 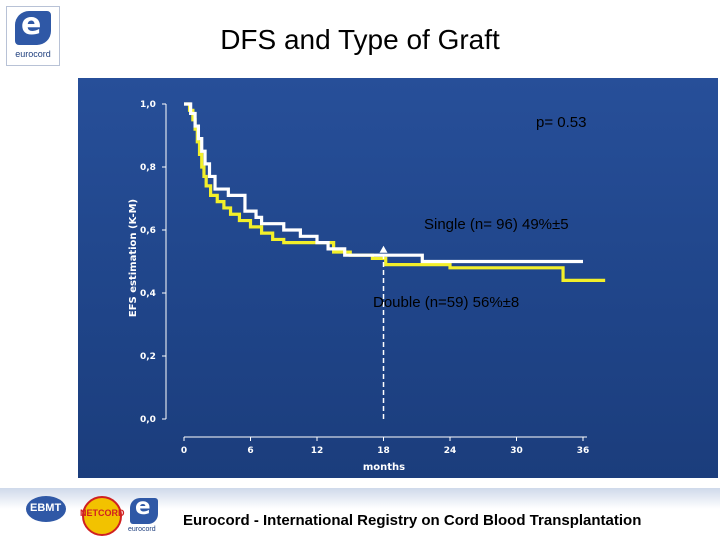 What do you see at coordinates (148, 231) in the screenshot?
I see `y-tick-label: 0,6` at bounding box center [148, 231].